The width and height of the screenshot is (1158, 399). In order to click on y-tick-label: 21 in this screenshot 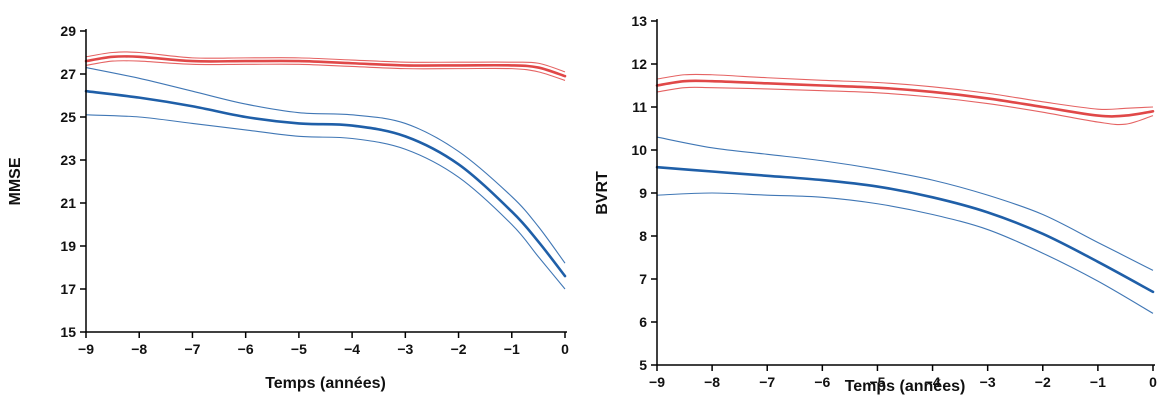, I will do `click(68, 203)`.